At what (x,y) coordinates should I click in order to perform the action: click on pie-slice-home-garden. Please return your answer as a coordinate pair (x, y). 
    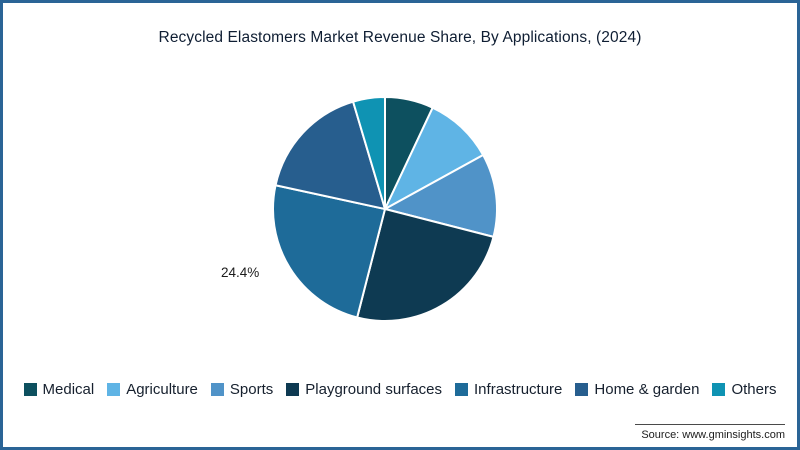
    Looking at the image, I should click on (330, 155).